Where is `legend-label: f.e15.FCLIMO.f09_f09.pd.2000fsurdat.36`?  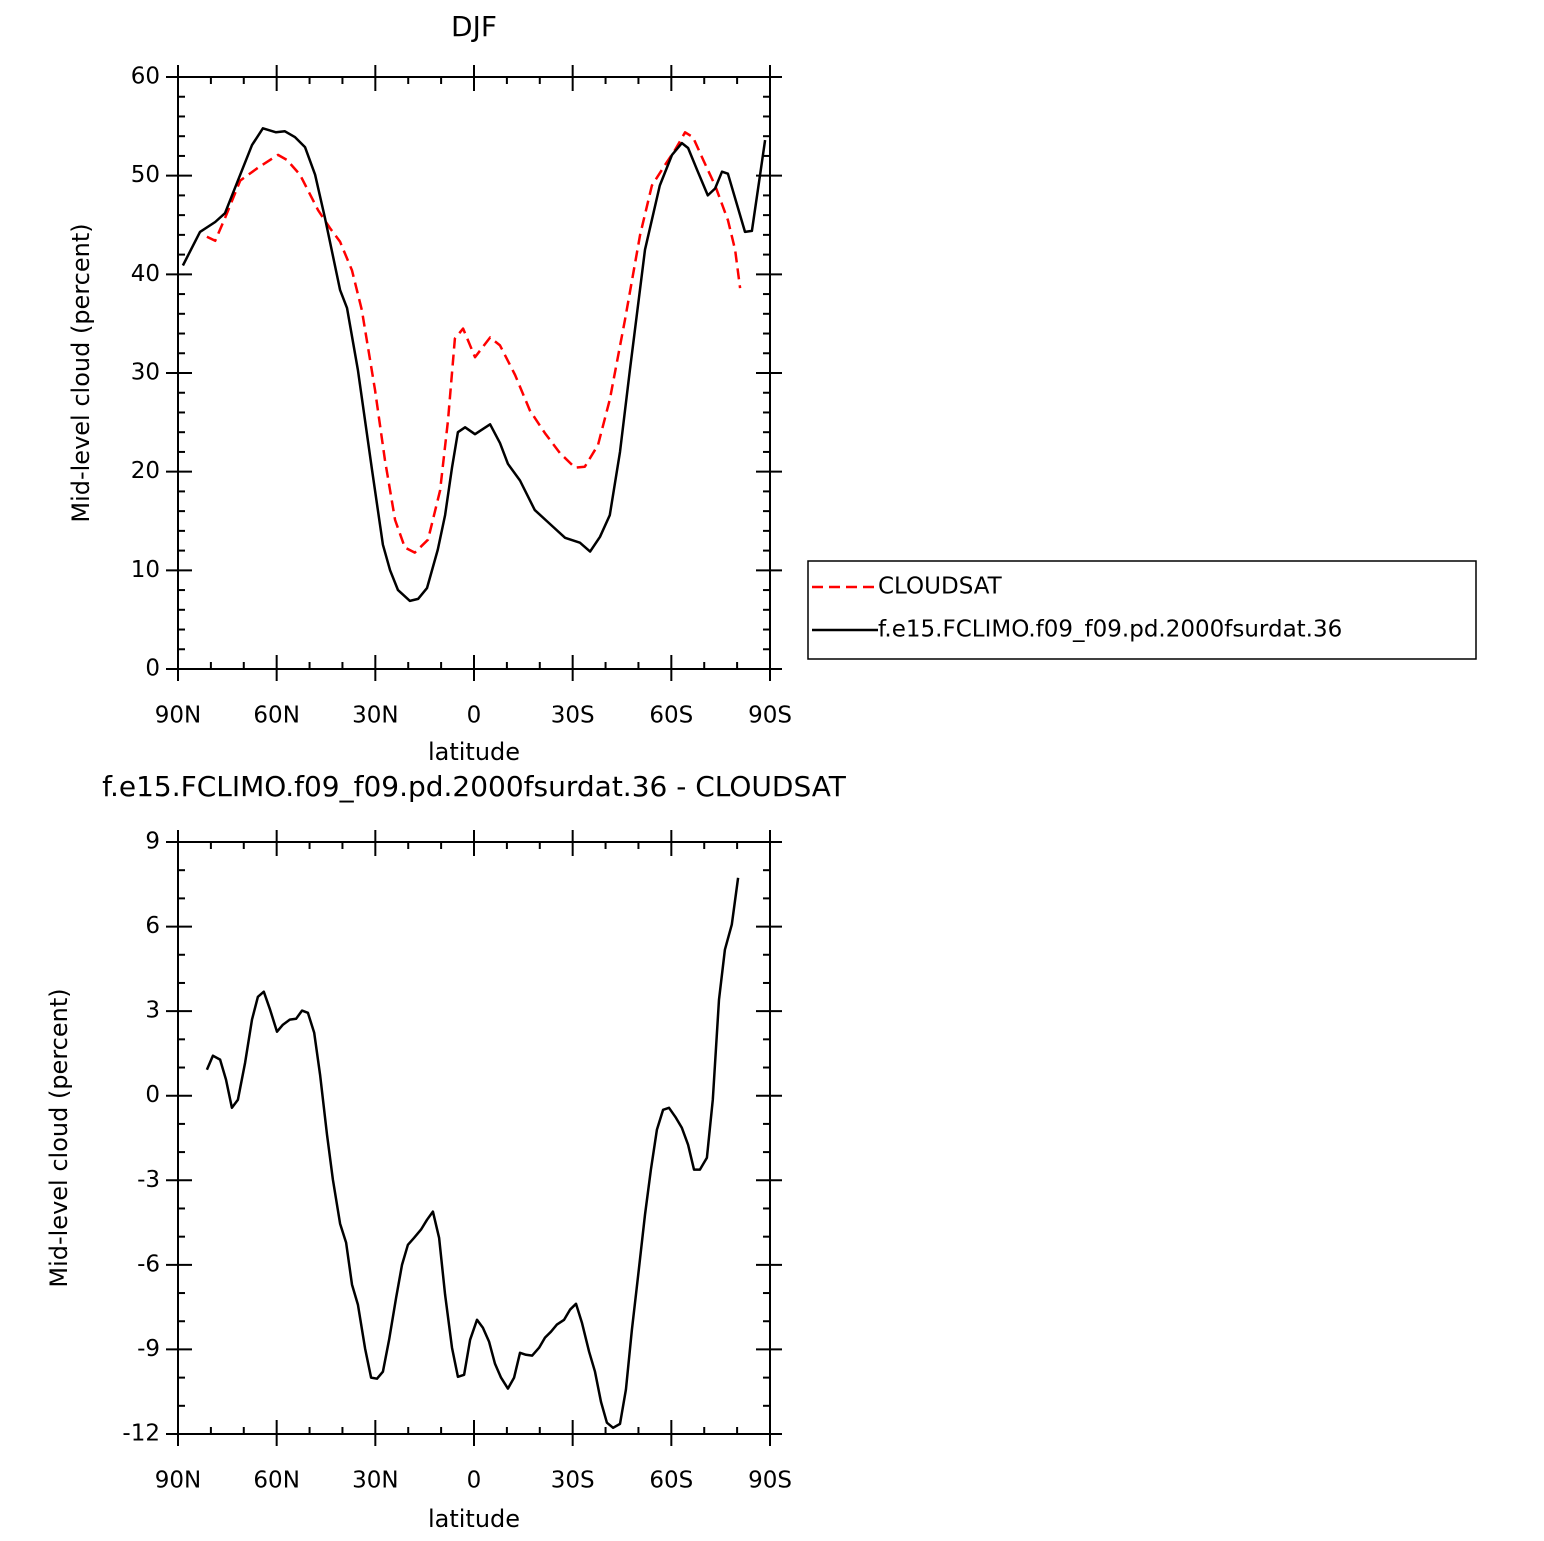
legend-label: f.e15.FCLIMO.f09_f09.pd.2000fsurdat.36 is located at coordinates (1110, 630).